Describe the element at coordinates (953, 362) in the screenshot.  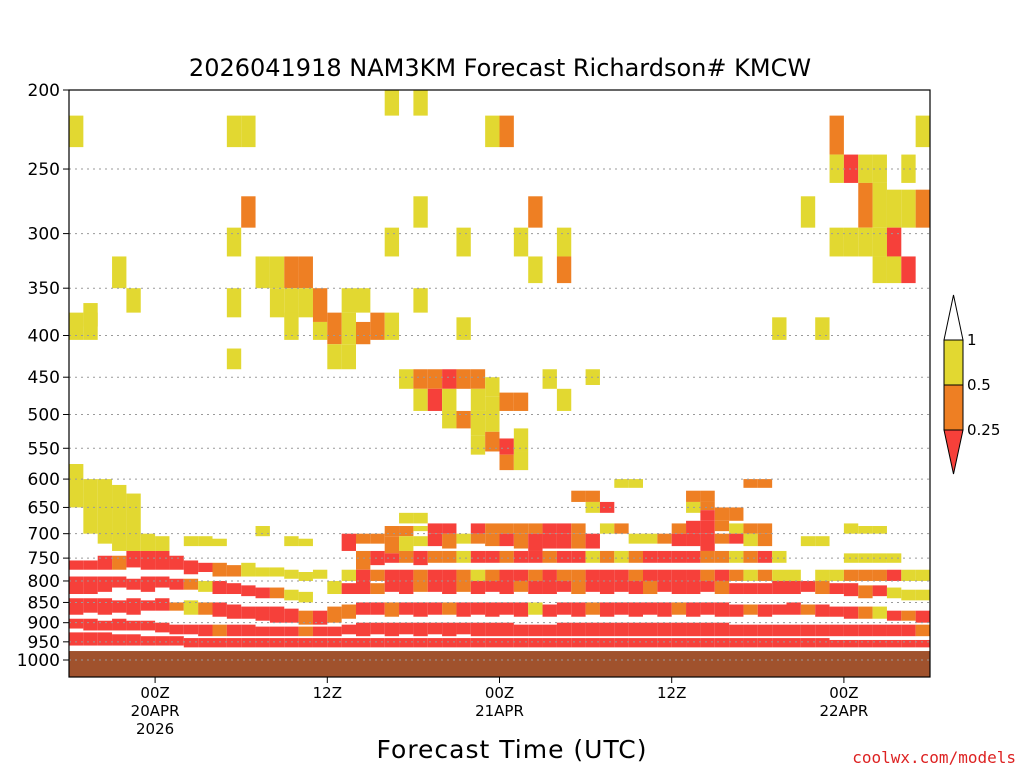
I see `legend-swatch` at that location.